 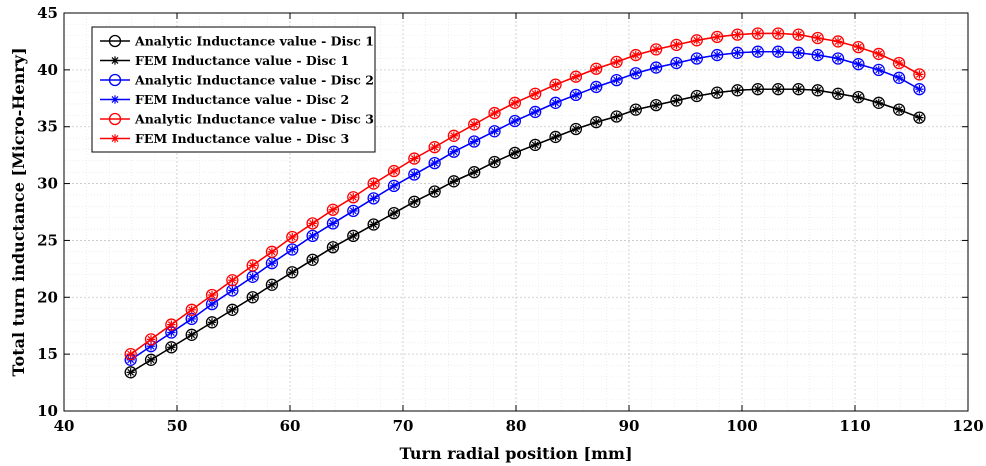 What do you see at coordinates (47, 354) in the screenshot?
I see `y-tick-label: 15` at bounding box center [47, 354].